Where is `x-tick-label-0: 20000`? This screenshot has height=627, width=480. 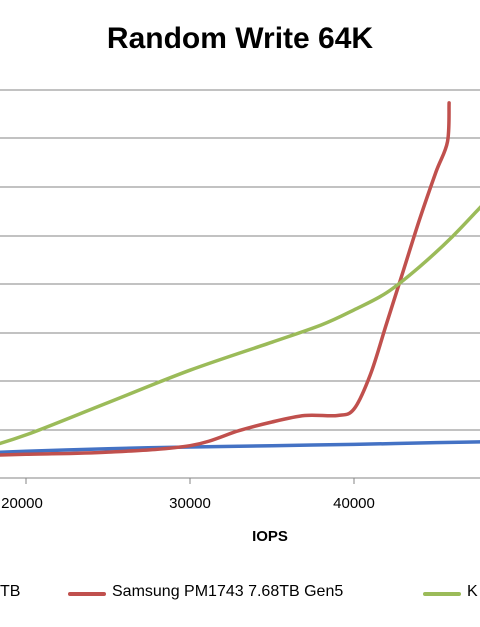
x-tick-label-0: 20000 is located at coordinates (22, 503).